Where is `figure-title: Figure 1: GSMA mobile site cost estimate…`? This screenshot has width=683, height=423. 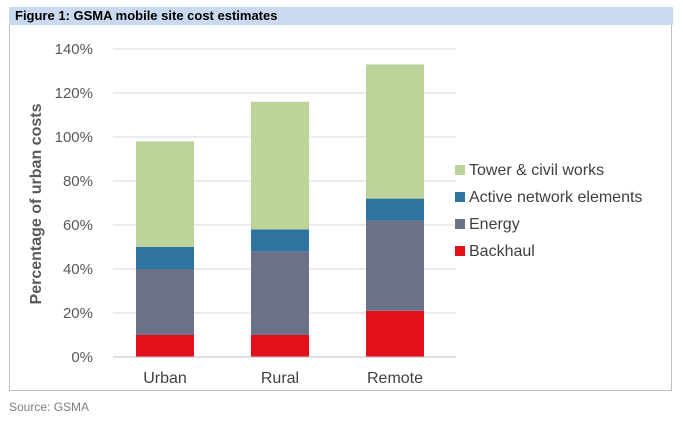
figure-title: Figure 1: GSMA mobile site cost estimate… is located at coordinates (146, 15).